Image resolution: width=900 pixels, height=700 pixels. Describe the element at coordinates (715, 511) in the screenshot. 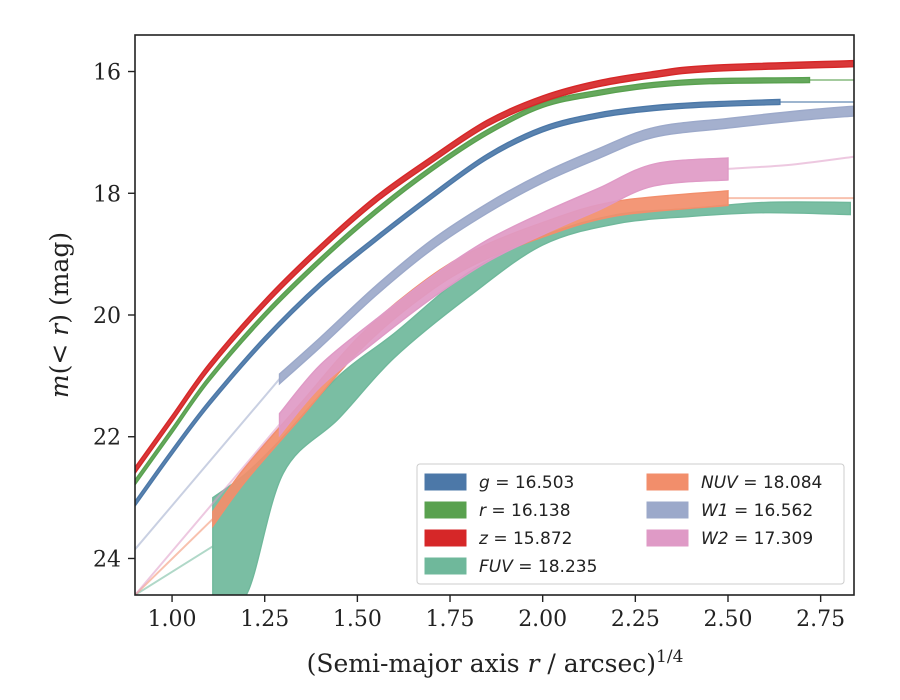

I see `legend-label-band-w1: W1` at that location.